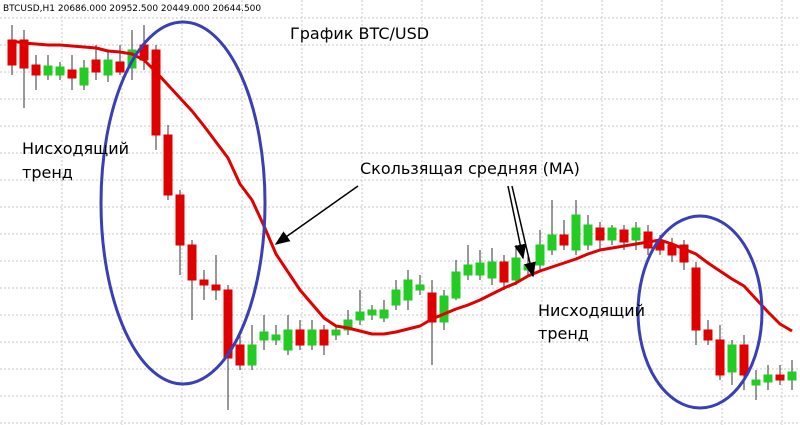 This screenshot has width=800, height=425. I want to click on annotation: Скользящая средняя (MA), so click(470, 168).